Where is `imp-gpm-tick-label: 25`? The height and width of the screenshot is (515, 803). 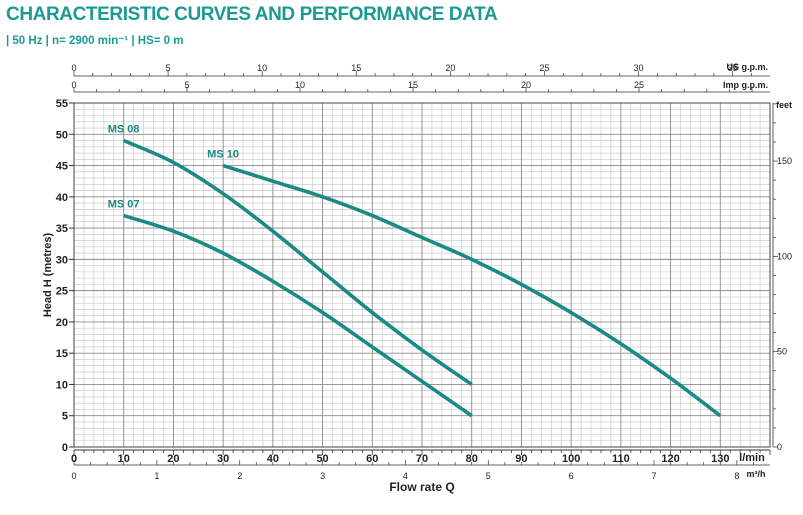 imp-gpm-tick-label: 25 is located at coordinates (639, 85).